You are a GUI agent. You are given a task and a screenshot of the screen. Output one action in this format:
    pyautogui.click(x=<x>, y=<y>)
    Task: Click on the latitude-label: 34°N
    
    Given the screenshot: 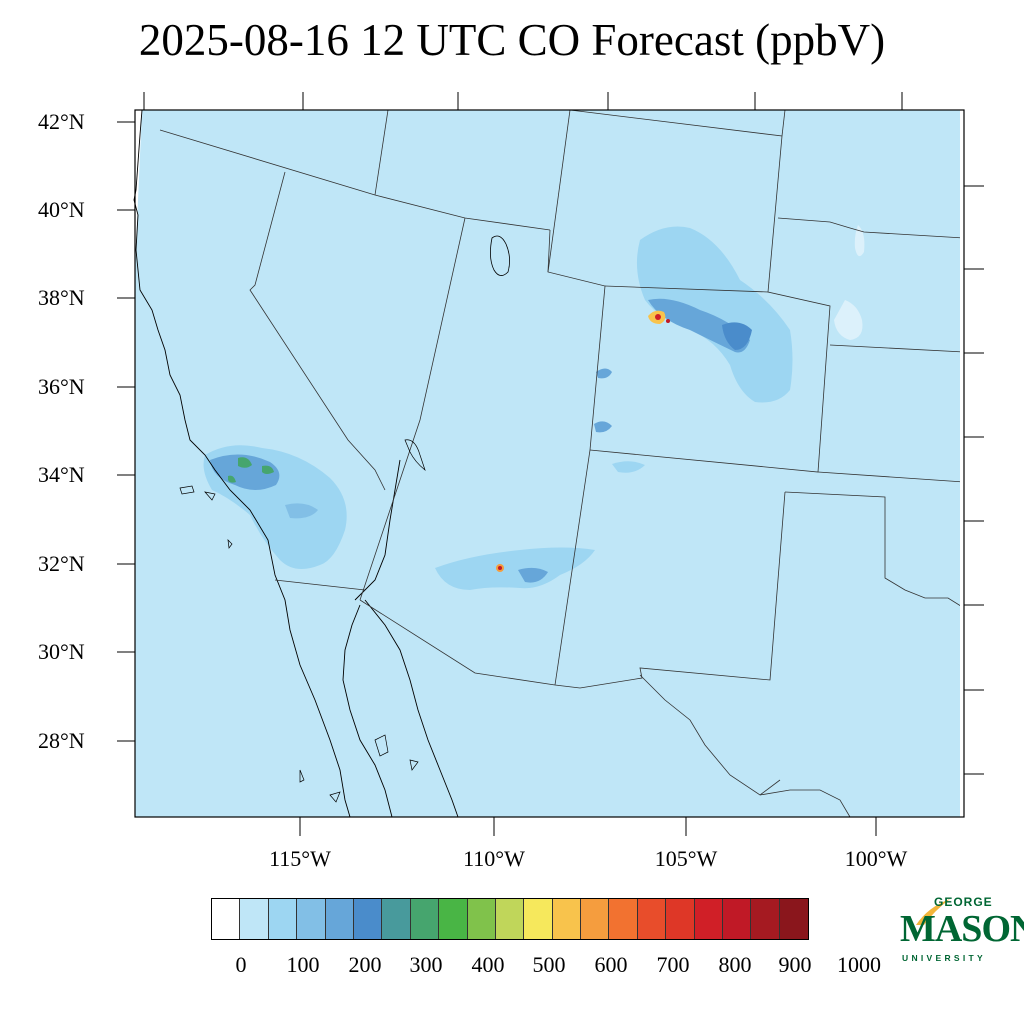 What is the action you would take?
    pyautogui.click(x=61, y=474)
    